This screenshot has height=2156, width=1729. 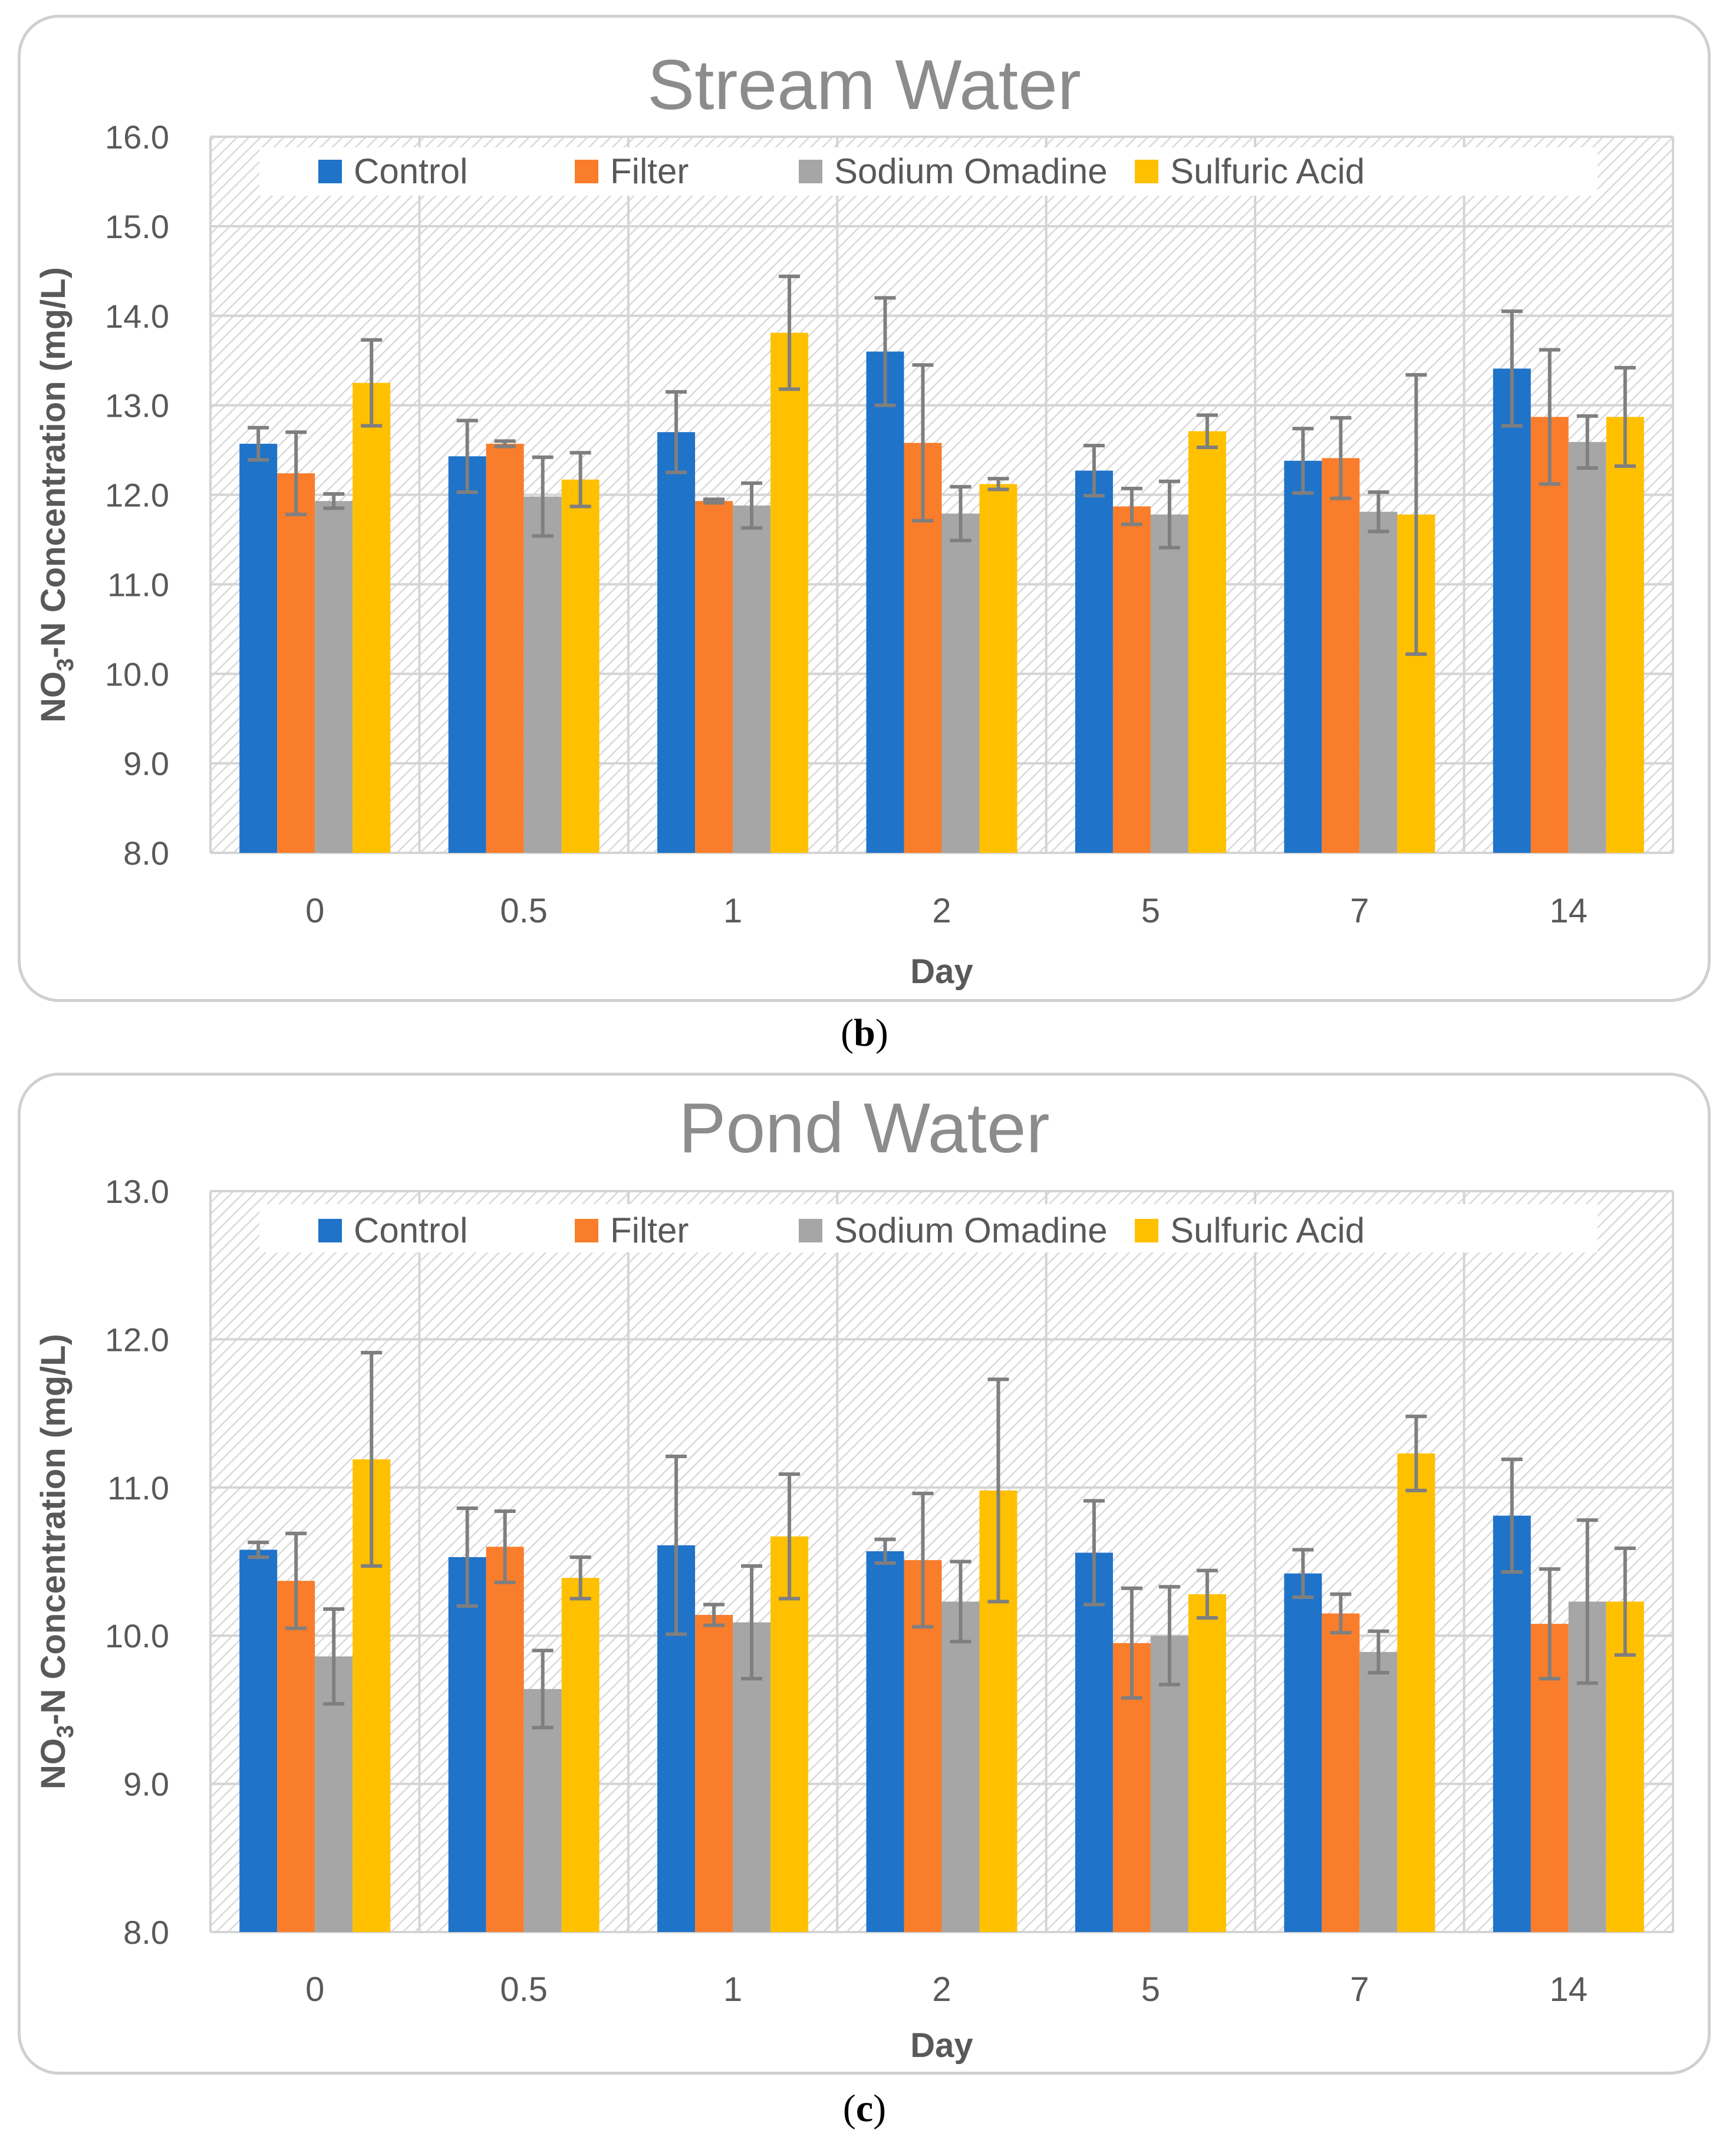 What do you see at coordinates (864, 1128) in the screenshot?
I see `chart-title: Pond Water` at bounding box center [864, 1128].